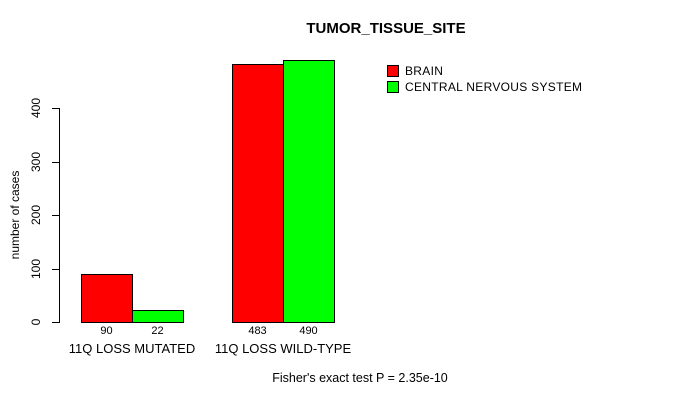 The width and height of the screenshot is (690, 400). I want to click on legend-label: CENTRAL NERVOUS SYSTEM, so click(494, 87).